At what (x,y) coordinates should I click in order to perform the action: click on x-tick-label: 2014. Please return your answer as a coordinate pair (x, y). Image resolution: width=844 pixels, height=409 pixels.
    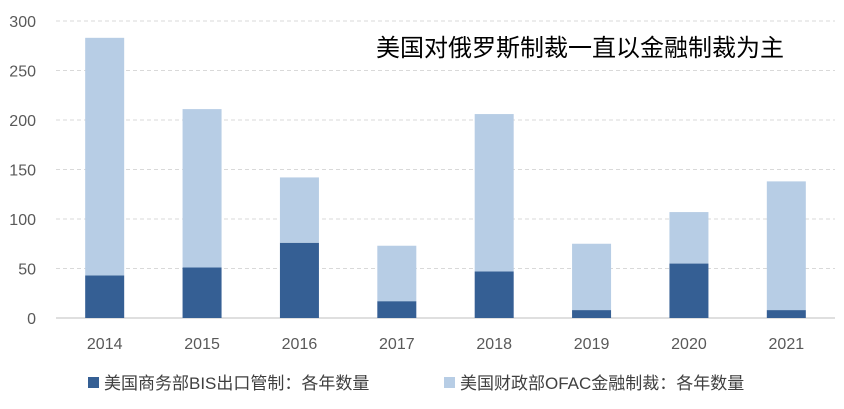
    Looking at the image, I should click on (105, 344).